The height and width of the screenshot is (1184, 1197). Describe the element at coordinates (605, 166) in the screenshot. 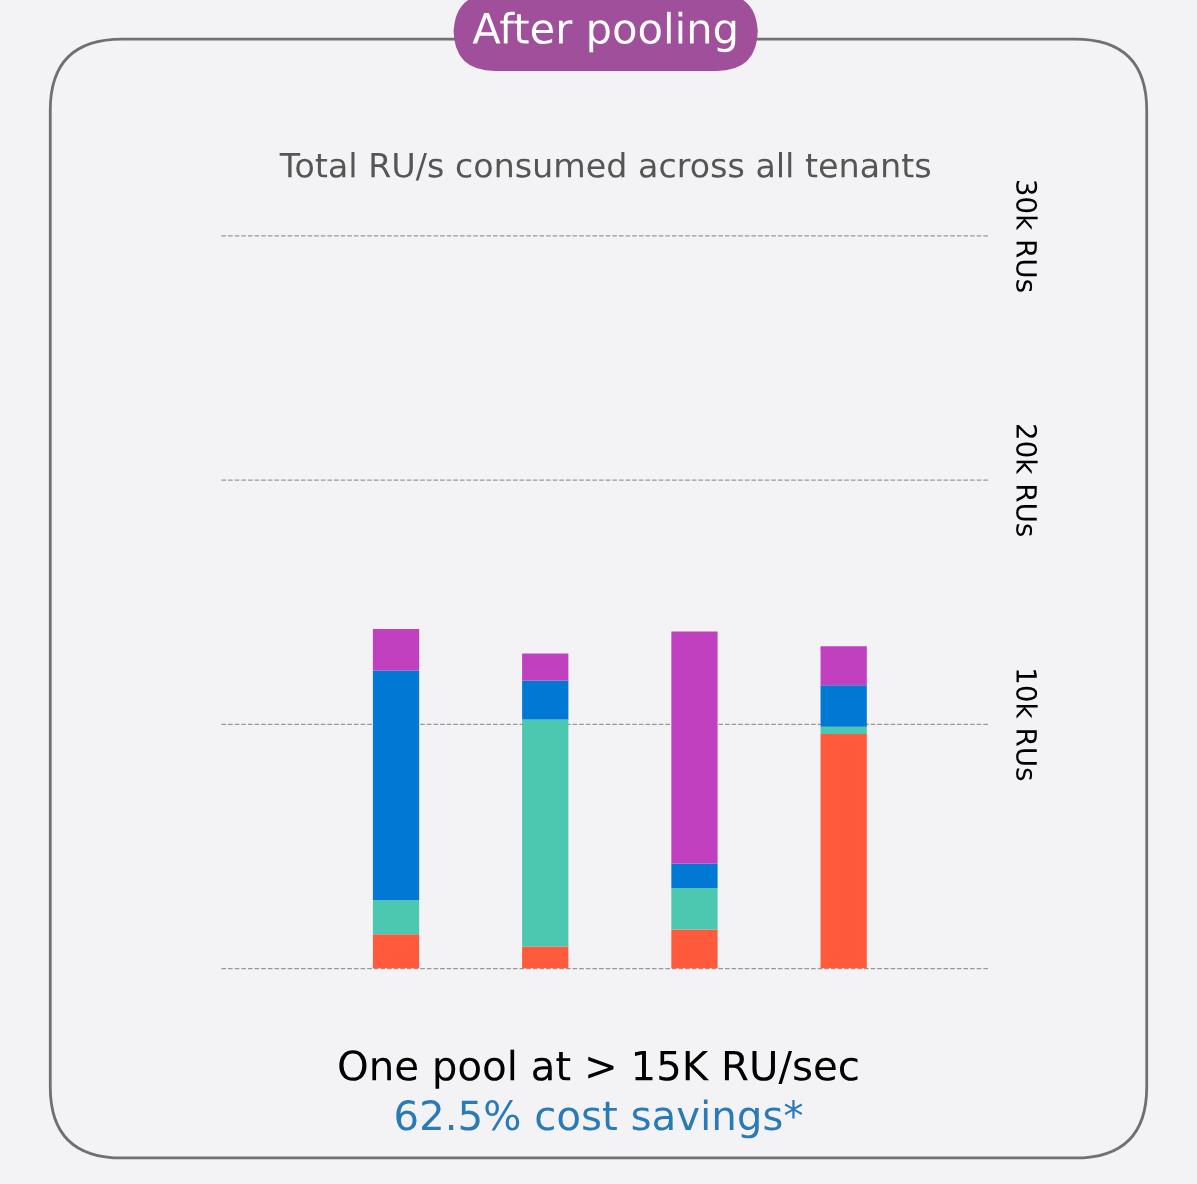

I see `chart-subtitle: Total RU/s consumed across all tenants` at that location.